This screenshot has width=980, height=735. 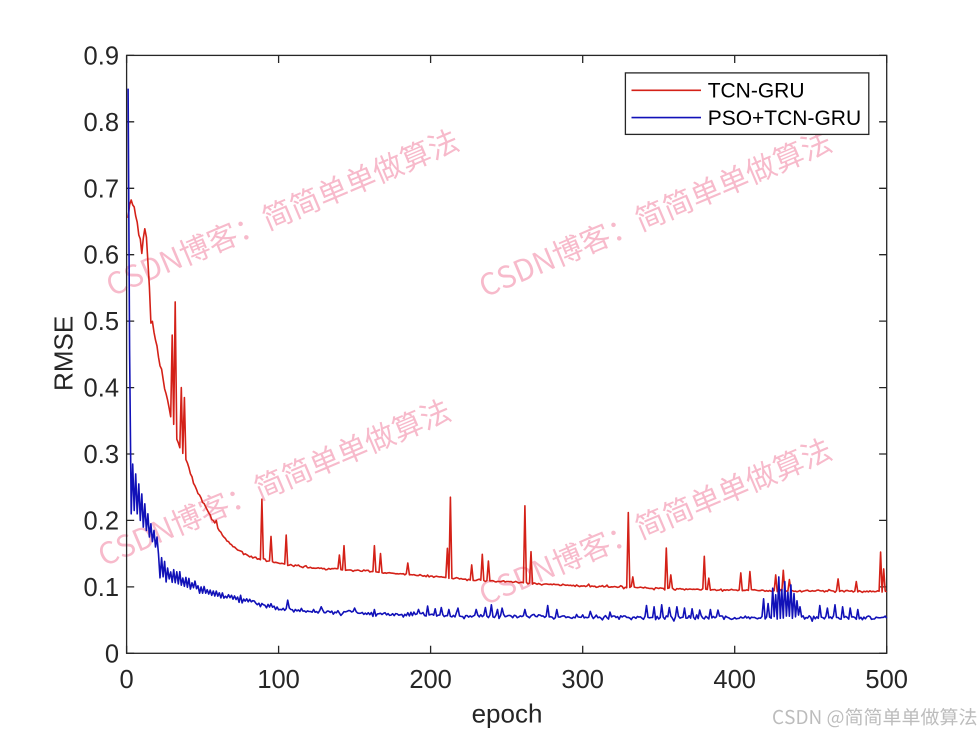 I want to click on svg-text: 0.3, so click(x=101, y=455).